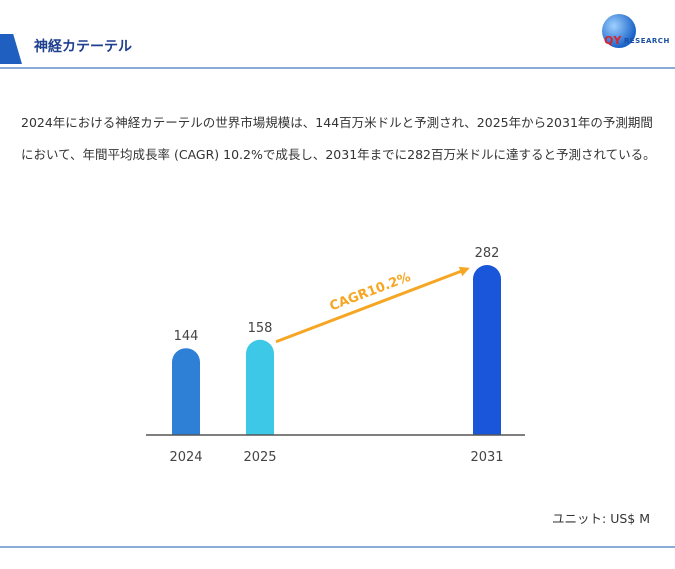  I want to click on category-label-2024: 2024, so click(185, 457).